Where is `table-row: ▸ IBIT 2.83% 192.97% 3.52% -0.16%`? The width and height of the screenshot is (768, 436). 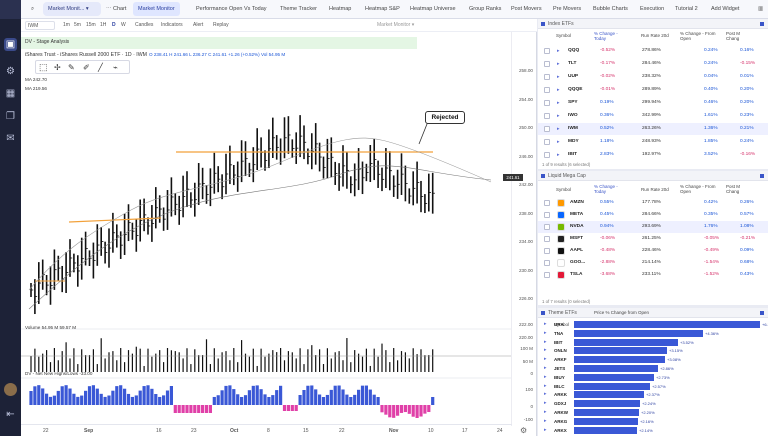 table-row: ▸ IBIT 2.83% 192.97% 3.52% -0.16% is located at coordinates (653, 155).